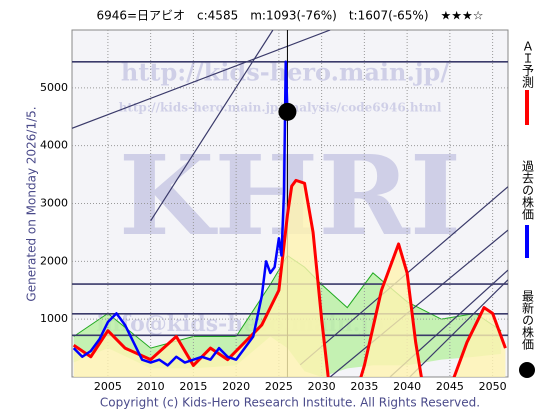 This screenshot has width=560, height=420. What do you see at coordinates (54, 145) in the screenshot?
I see `y-tick-label: 4000` at bounding box center [54, 145].